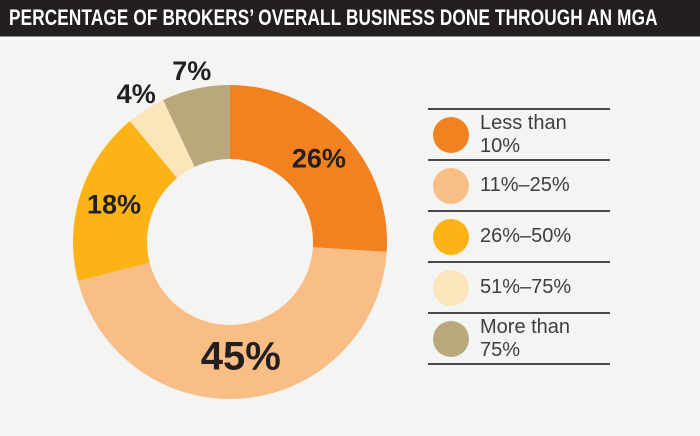  I want to click on legend-item: More than 75%, so click(519, 338).